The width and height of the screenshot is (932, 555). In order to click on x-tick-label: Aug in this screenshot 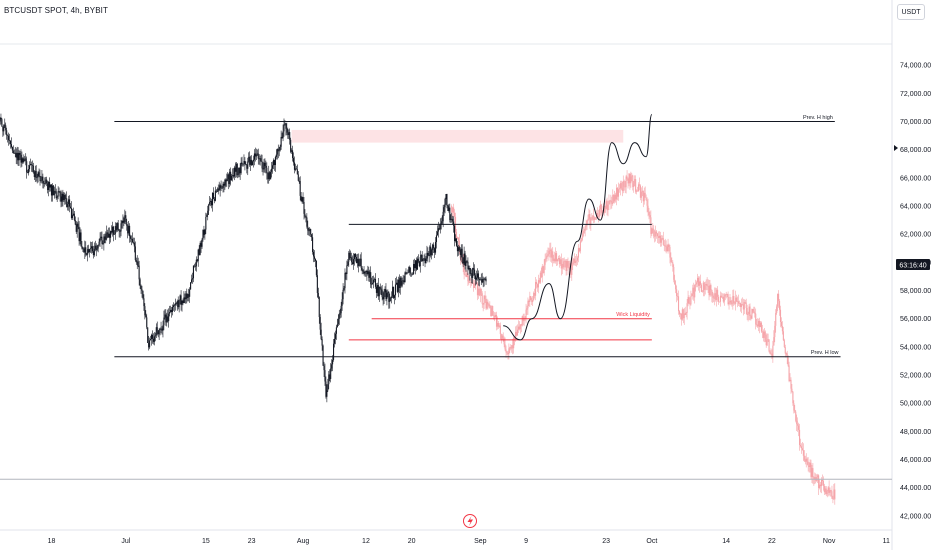, I will do `click(303, 541)`.